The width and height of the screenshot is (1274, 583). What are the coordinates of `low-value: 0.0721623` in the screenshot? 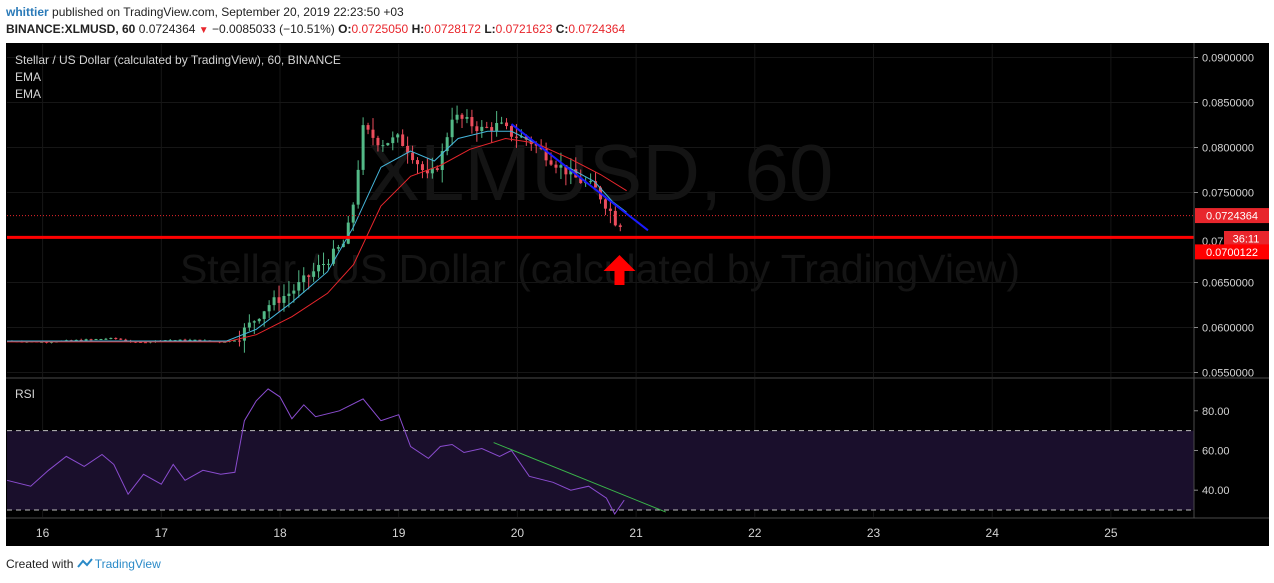 It's located at (524, 29).